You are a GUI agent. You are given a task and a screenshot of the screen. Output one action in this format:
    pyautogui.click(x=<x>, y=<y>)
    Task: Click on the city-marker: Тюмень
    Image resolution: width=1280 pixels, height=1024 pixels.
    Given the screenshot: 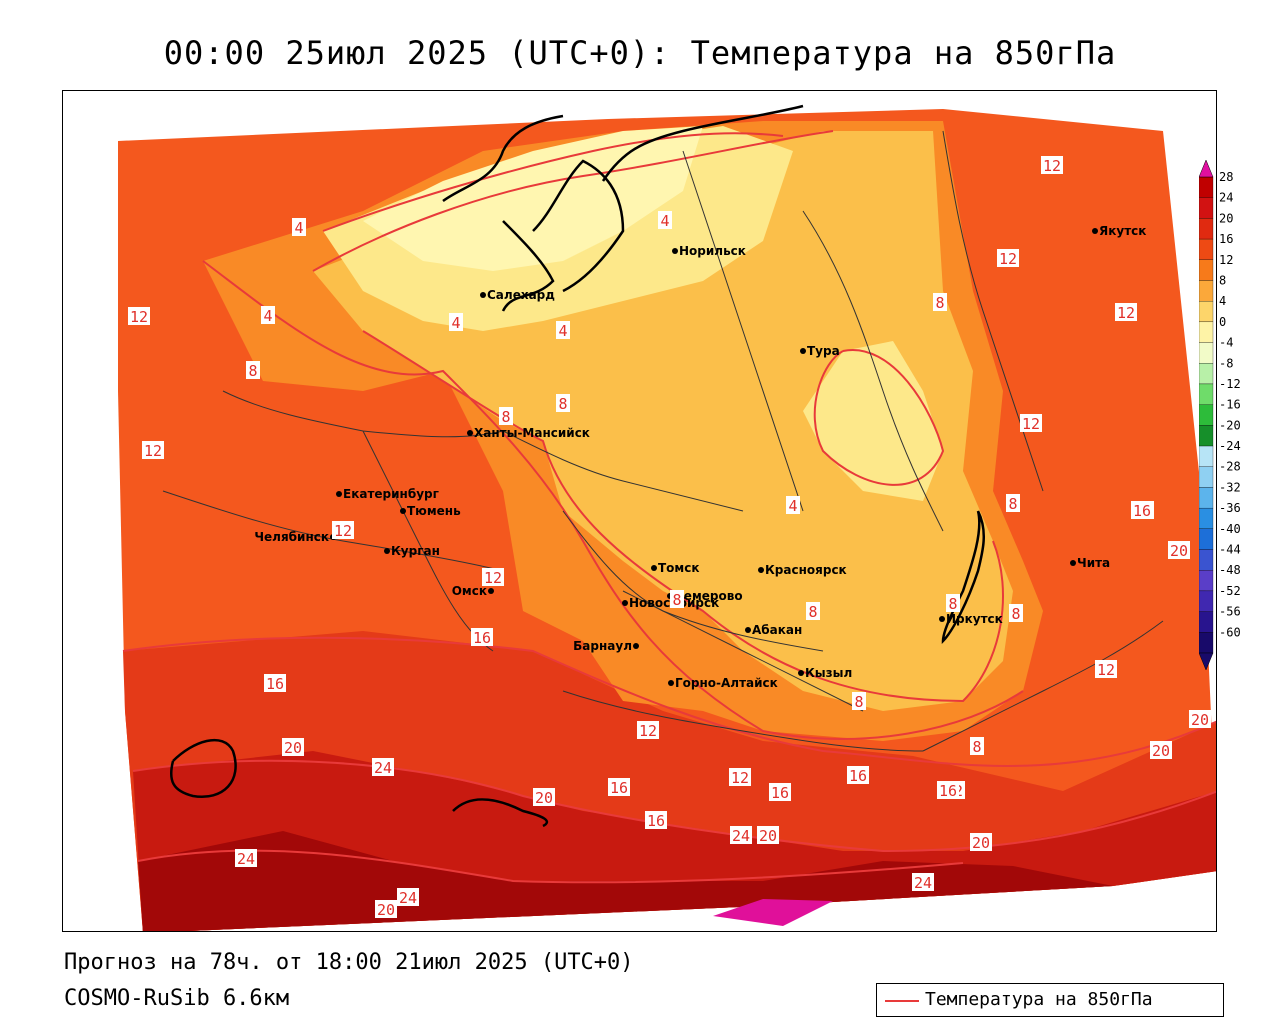 What is the action you would take?
    pyautogui.click(x=430, y=511)
    